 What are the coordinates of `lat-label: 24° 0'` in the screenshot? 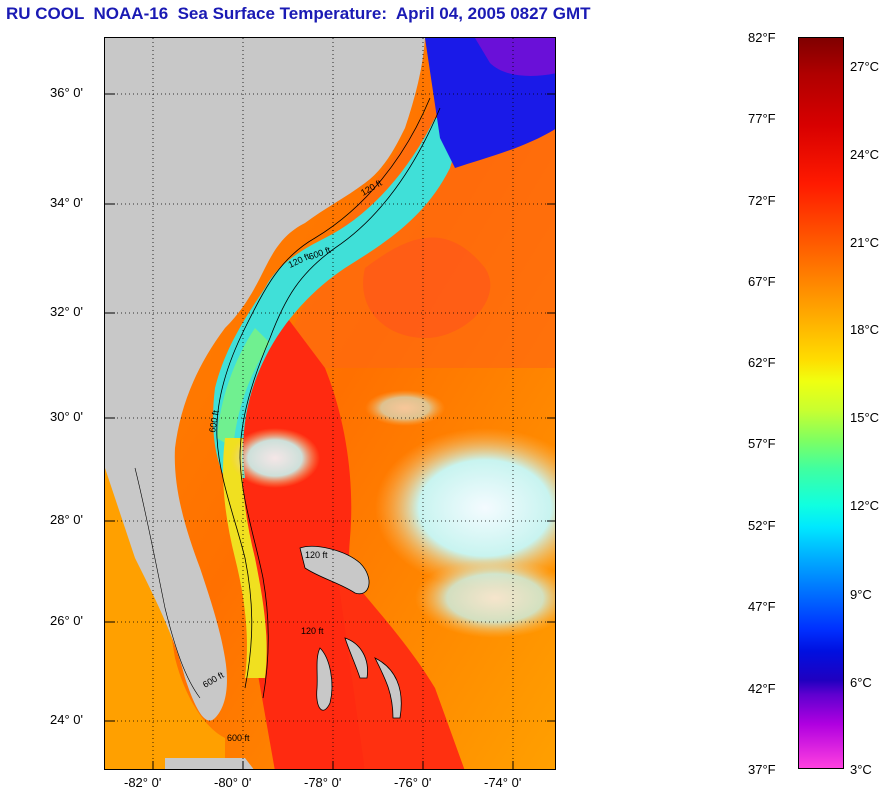 It's located at (66, 719).